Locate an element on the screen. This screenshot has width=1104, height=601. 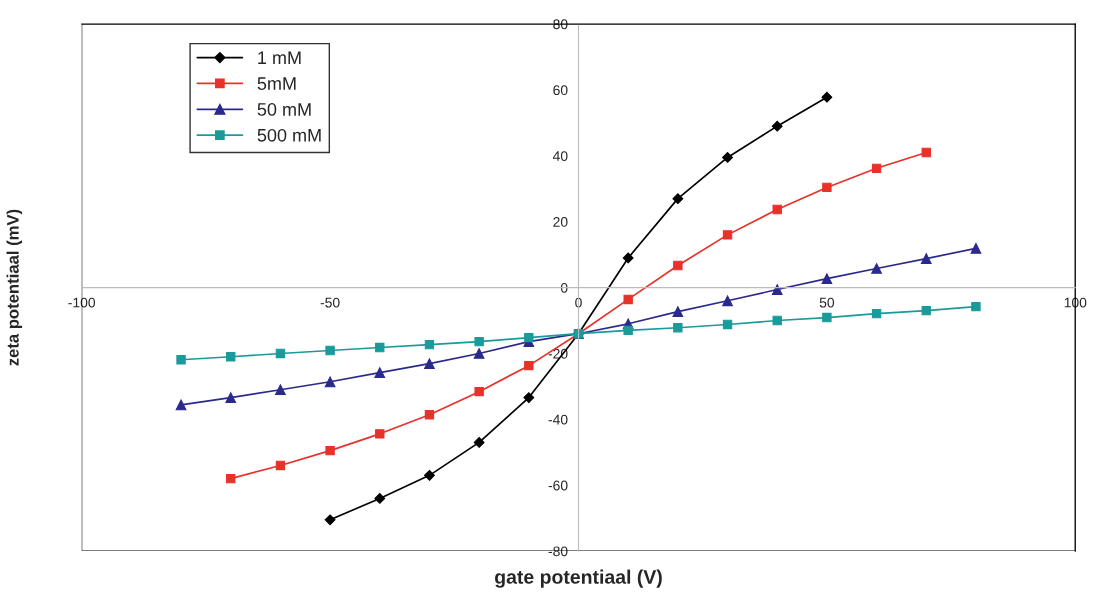
y-tick-label: -40 is located at coordinates (558, 419).